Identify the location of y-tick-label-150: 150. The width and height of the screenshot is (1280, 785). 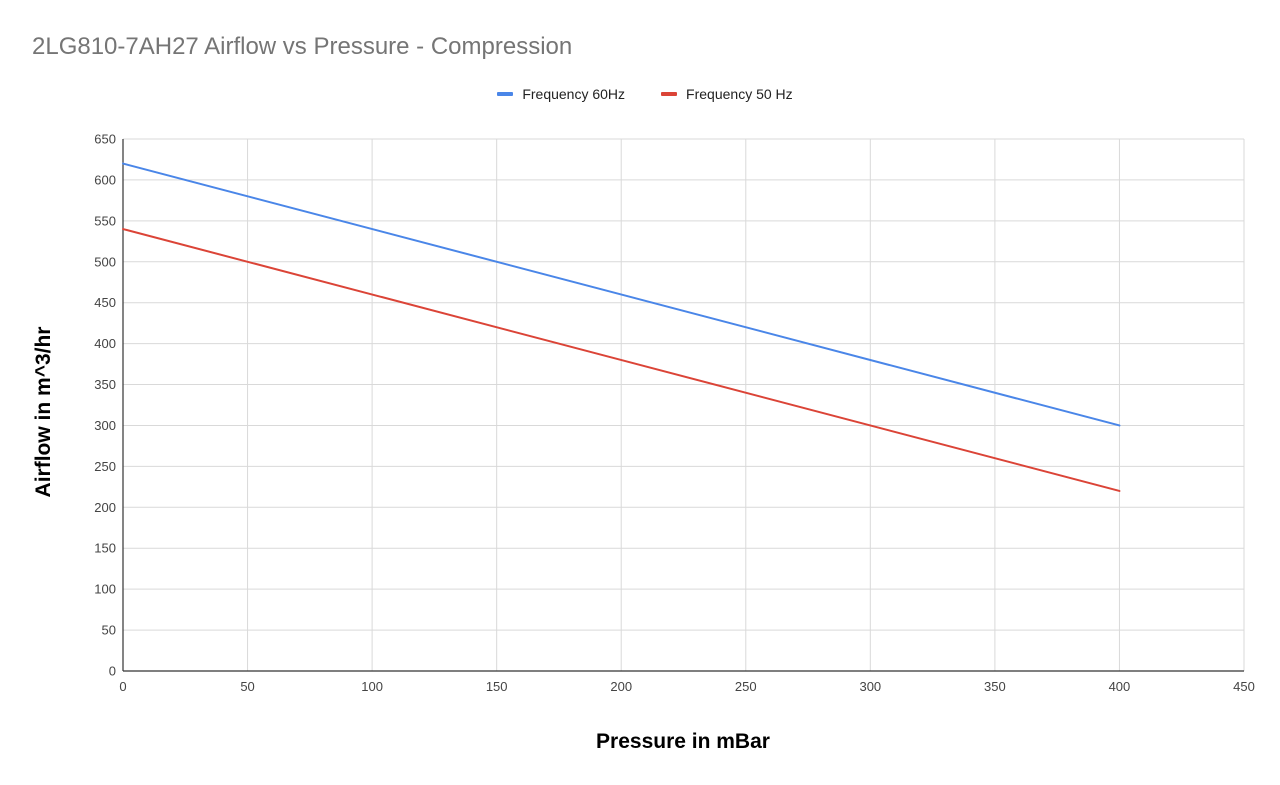
(105, 548).